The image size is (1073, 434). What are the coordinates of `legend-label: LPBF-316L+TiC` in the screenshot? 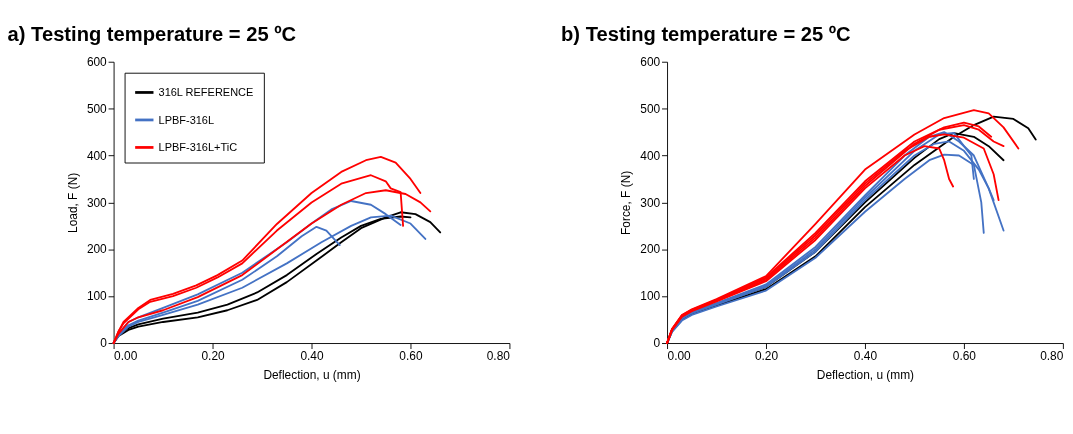 It's located at (198, 147).